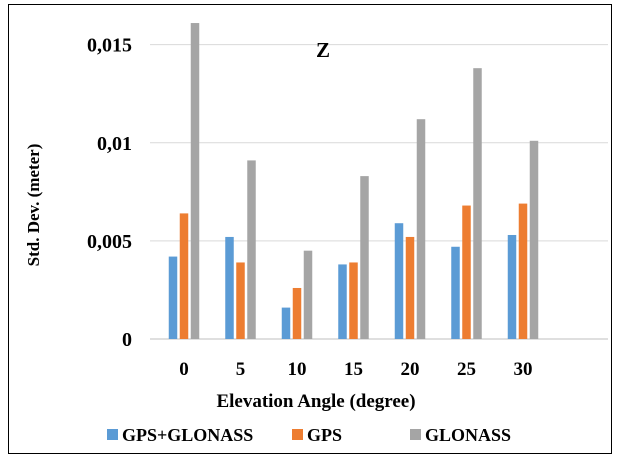  I want to click on y-tick-labels: 0 0,005 0,01 0,015, so click(109, 193).